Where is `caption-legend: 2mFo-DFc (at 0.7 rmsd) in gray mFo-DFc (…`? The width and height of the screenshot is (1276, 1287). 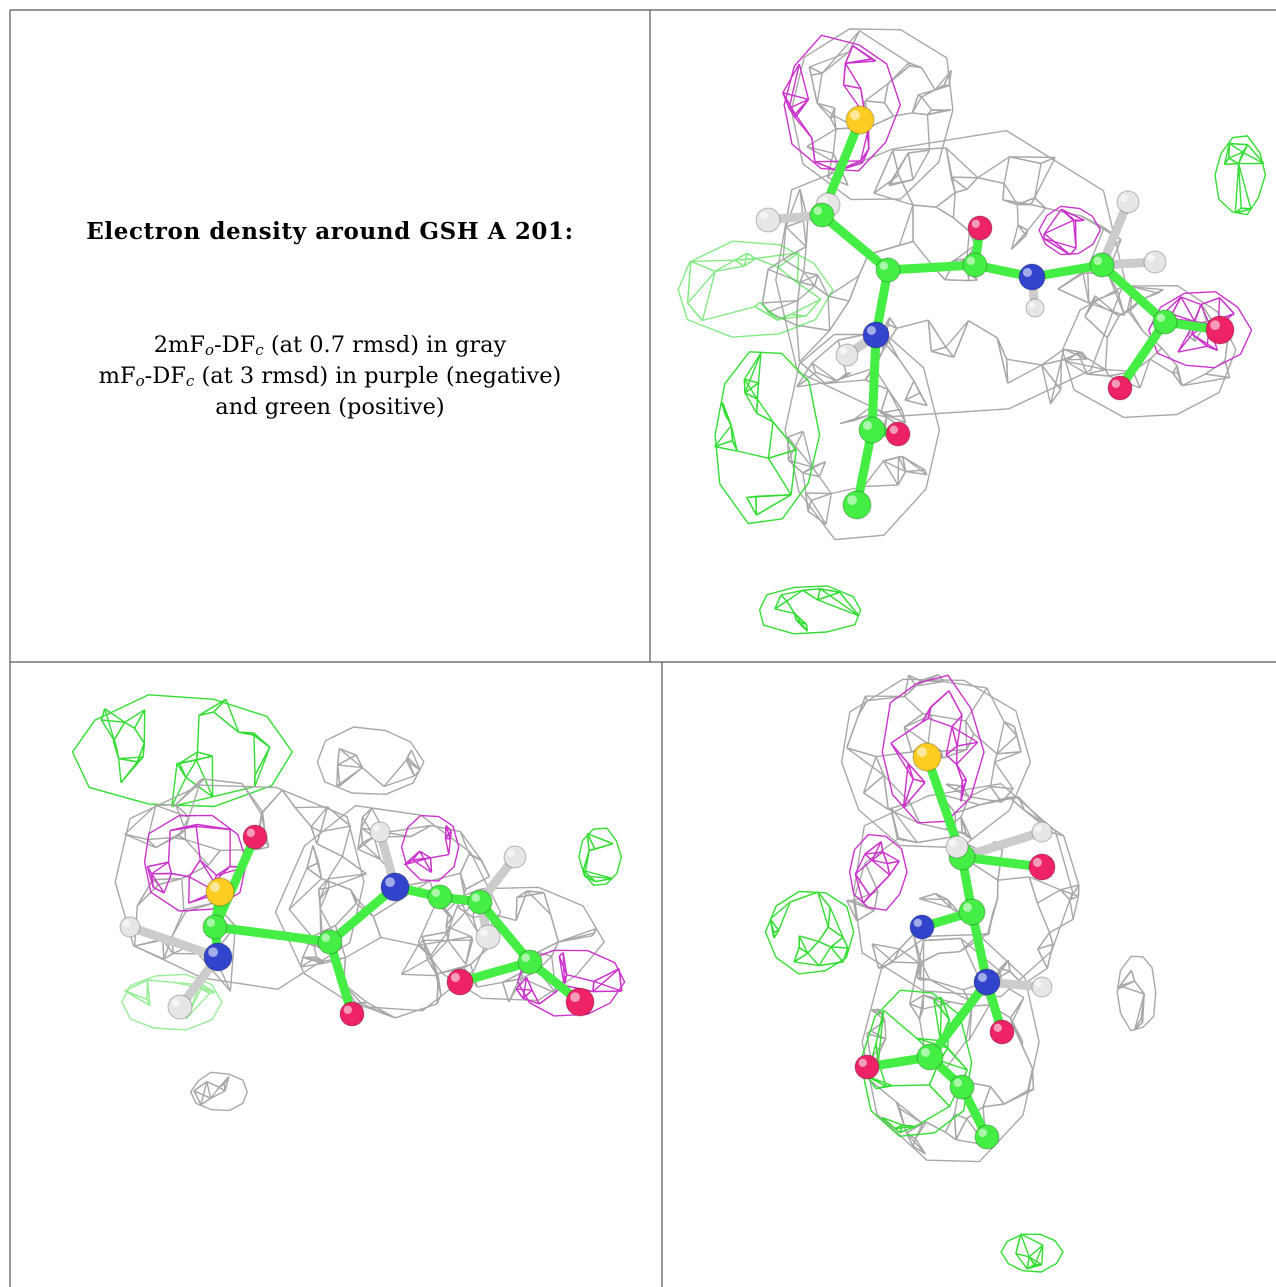
caption-legend: 2mFo-DFc (at 0.7 rmsd) in gray mFo-DFc (… is located at coordinates (330, 376).